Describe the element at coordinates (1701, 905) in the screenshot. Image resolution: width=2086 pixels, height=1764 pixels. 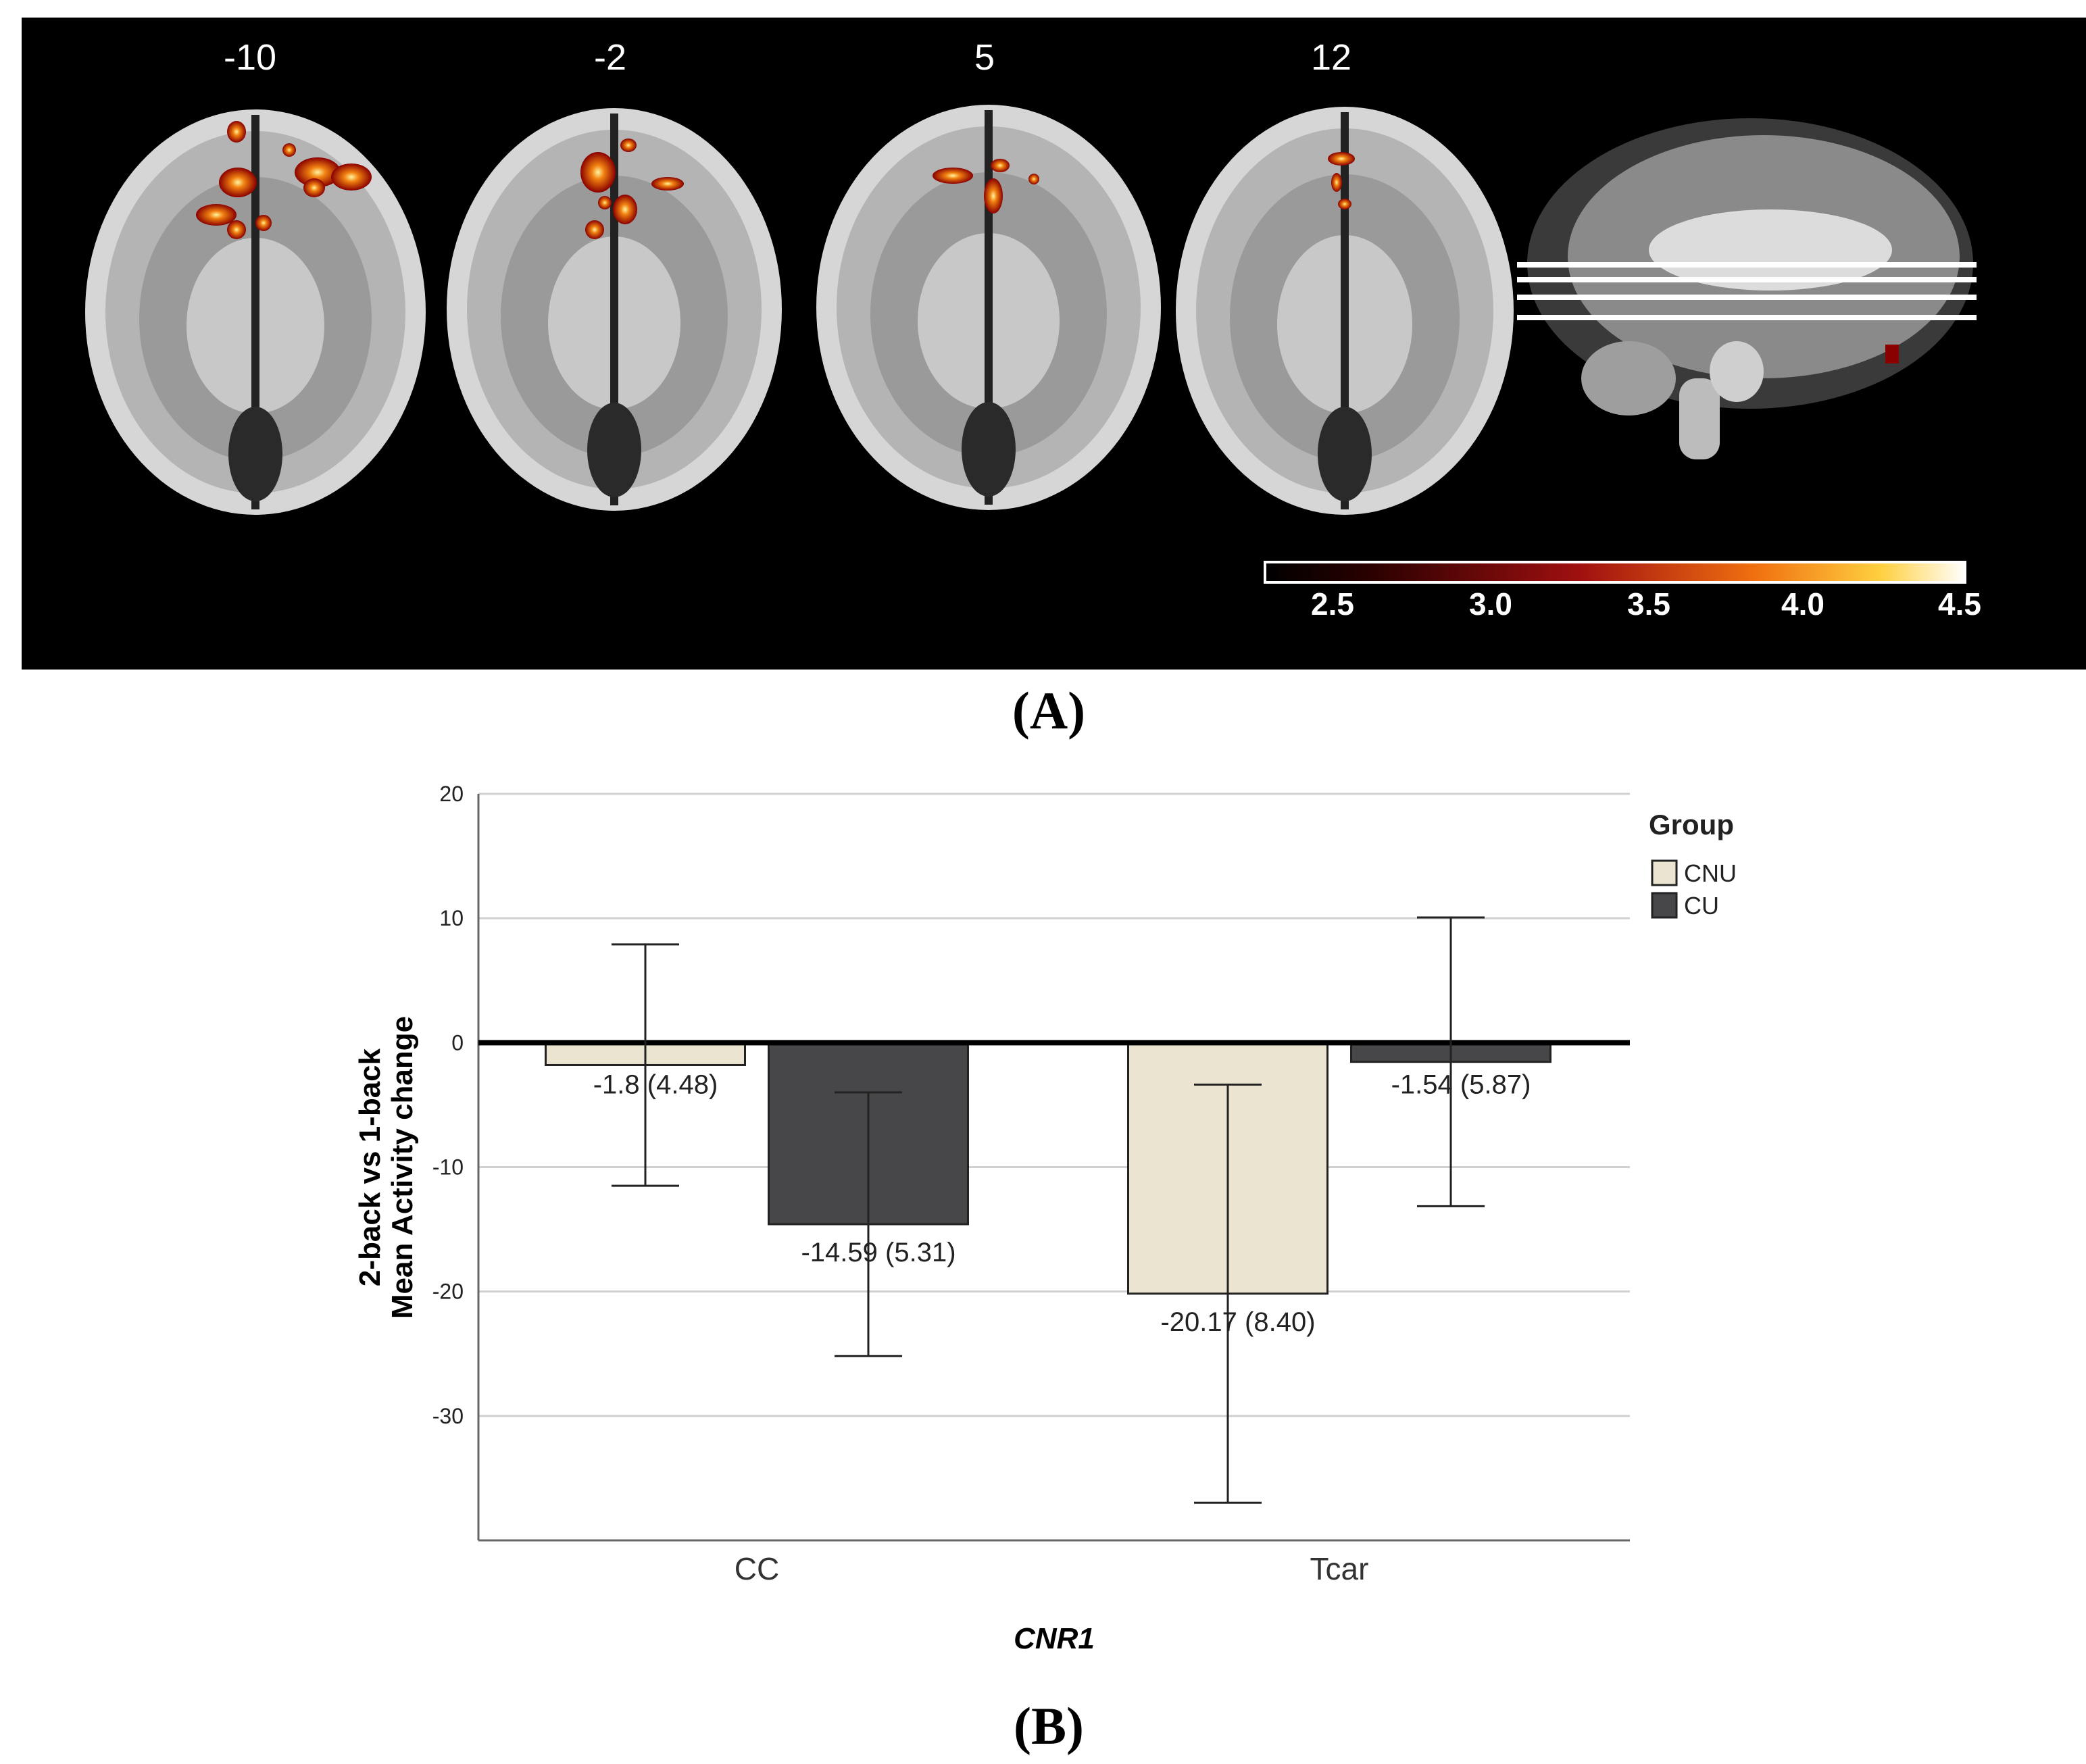
I see `legend-label-cu: CU` at that location.